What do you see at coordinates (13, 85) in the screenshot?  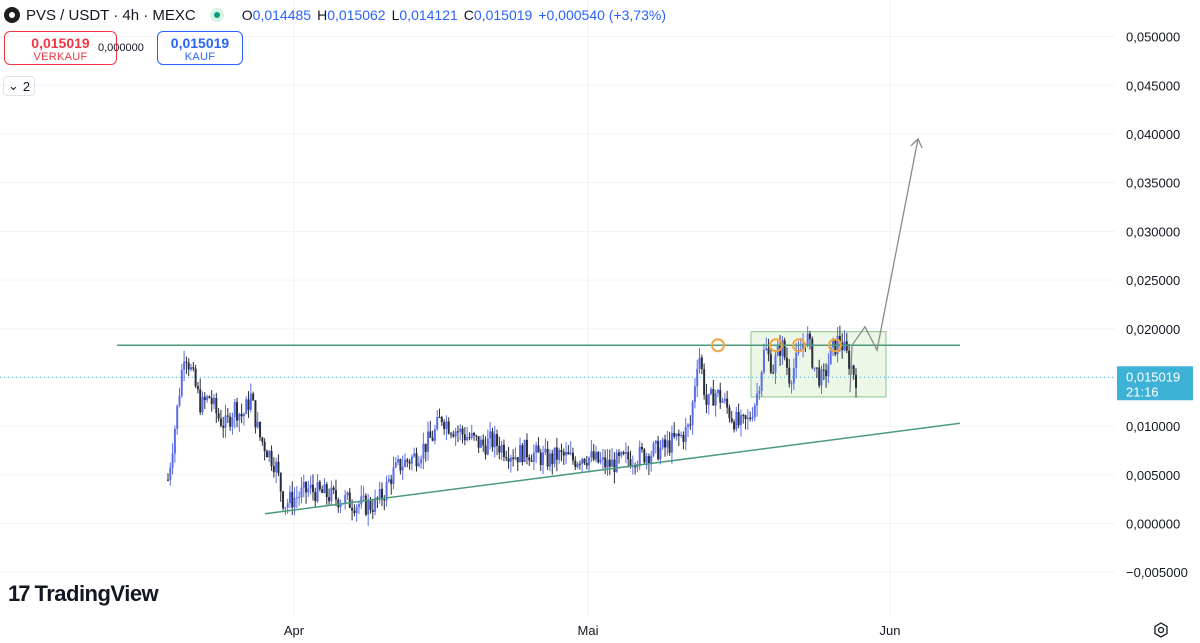 I see `chevron-down-icon: ⌄` at bounding box center [13, 85].